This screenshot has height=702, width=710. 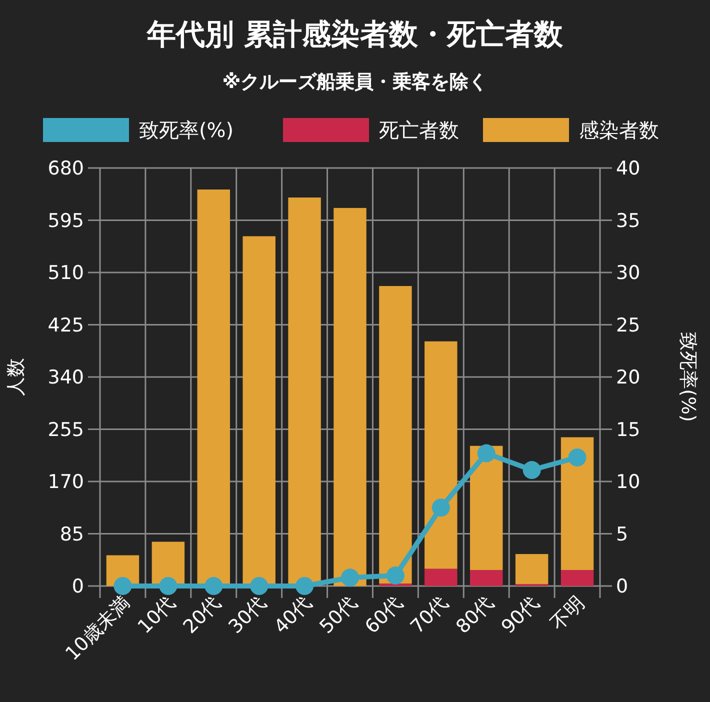 I want to click on legend-label: 死亡者数, so click(x=419, y=130).